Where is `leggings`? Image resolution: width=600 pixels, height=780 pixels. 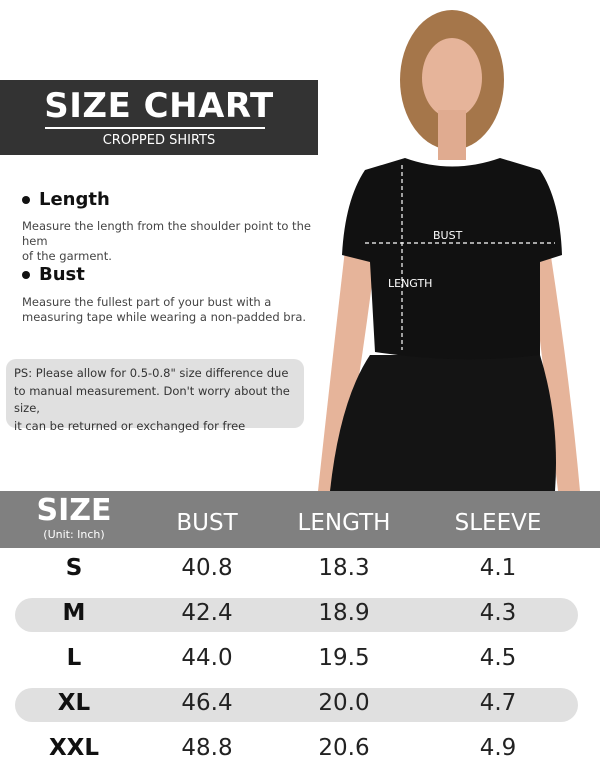
leggings is located at coordinates (443, 423).